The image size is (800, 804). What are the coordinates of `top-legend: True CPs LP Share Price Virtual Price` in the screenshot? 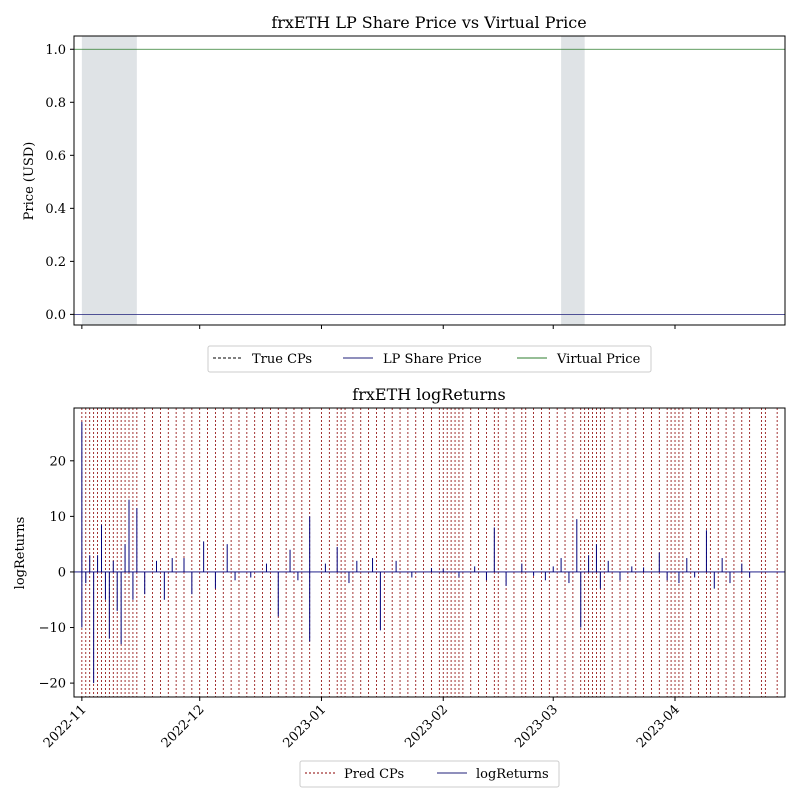 It's located at (429, 359).